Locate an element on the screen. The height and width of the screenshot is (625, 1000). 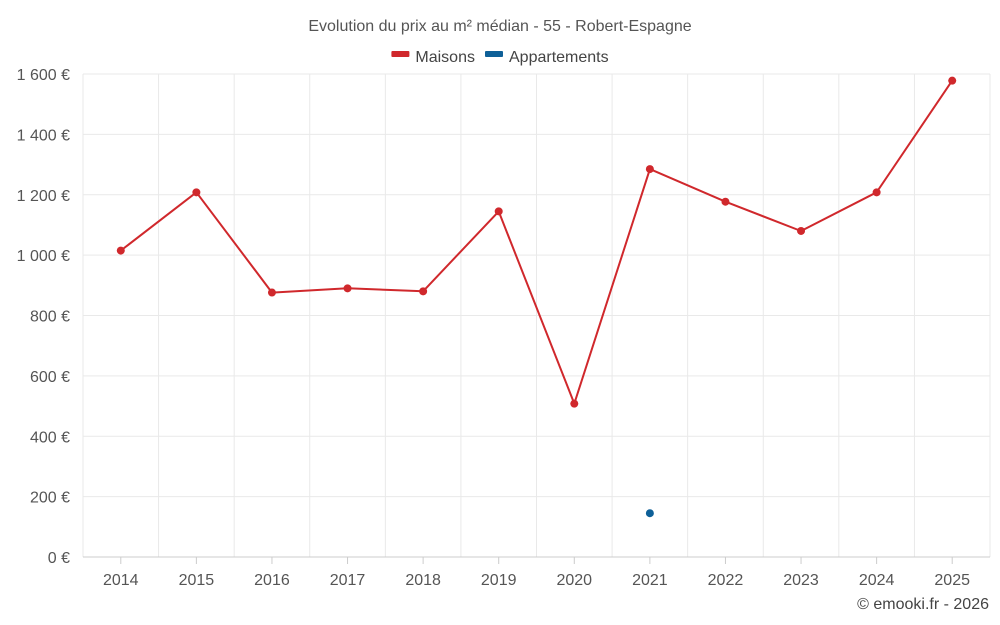
legend: Maisons Appartements is located at coordinates (500, 57).